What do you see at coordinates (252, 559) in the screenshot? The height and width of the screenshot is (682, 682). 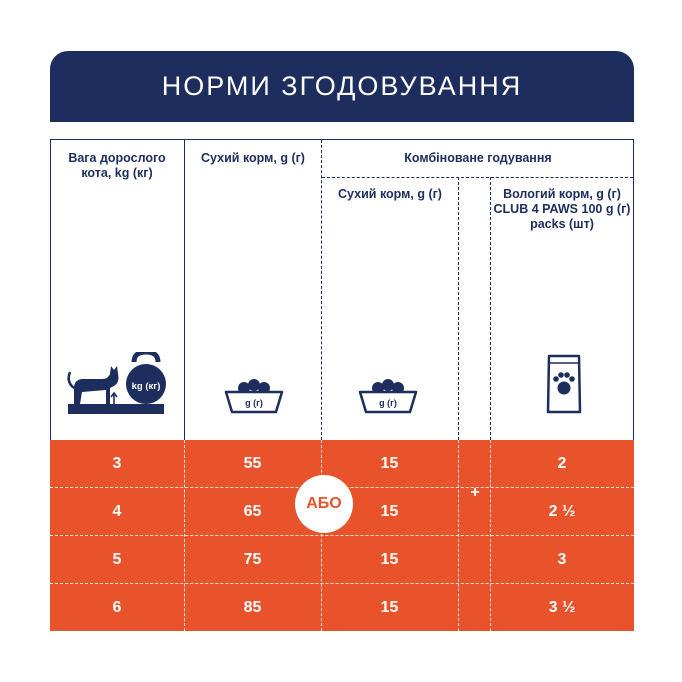 I see `dry-cell: 75` at bounding box center [252, 559].